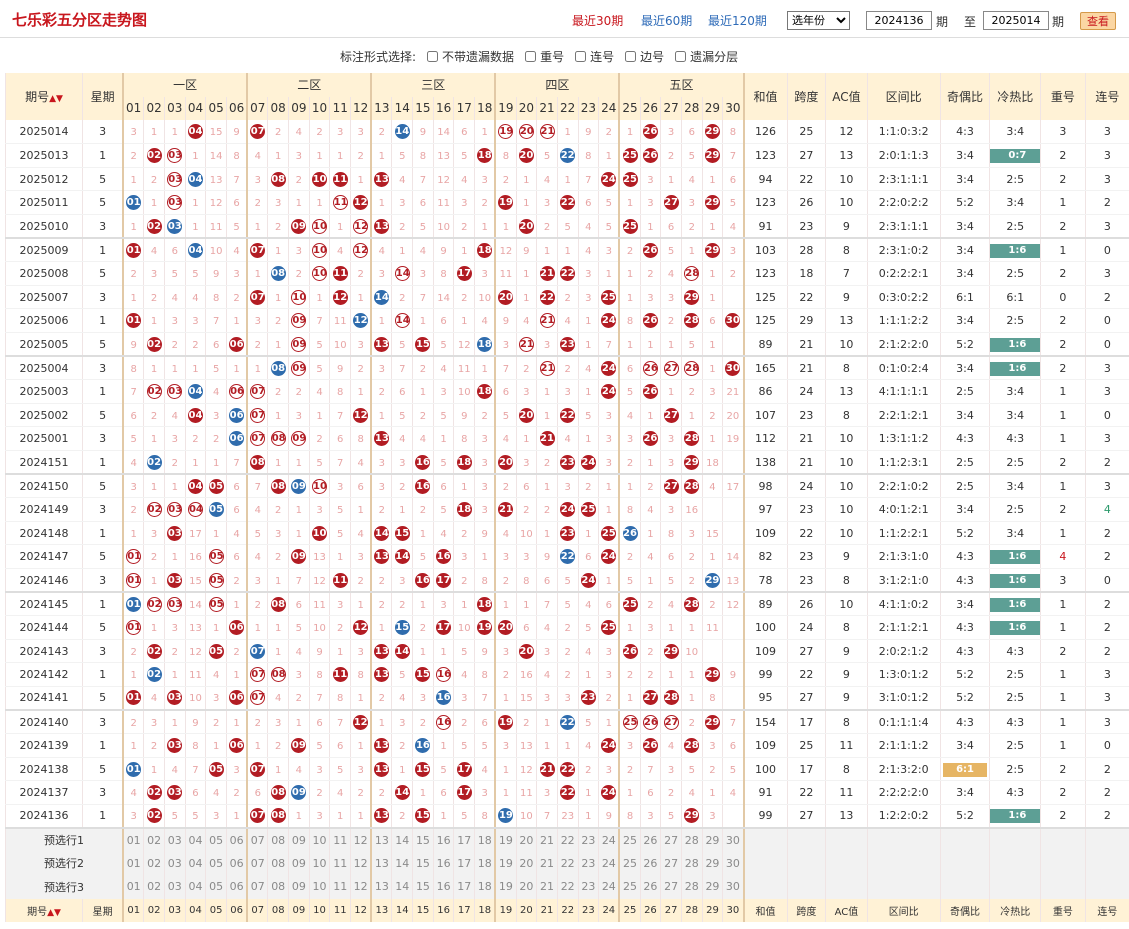 The width and height of the screenshot is (1129, 929). Describe the element at coordinates (433, 56) in the screenshot. I see `opt-no-missing-checkbox` at that location.